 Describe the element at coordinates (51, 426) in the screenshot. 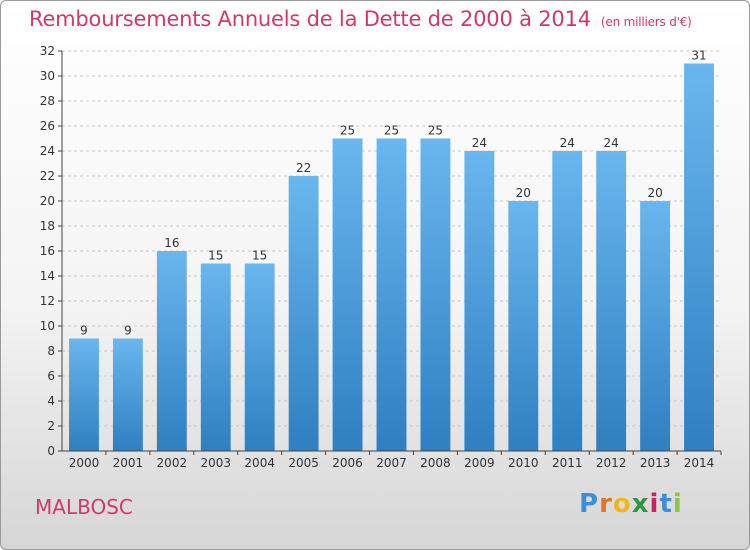

I see `y-tick-label: 2` at that location.